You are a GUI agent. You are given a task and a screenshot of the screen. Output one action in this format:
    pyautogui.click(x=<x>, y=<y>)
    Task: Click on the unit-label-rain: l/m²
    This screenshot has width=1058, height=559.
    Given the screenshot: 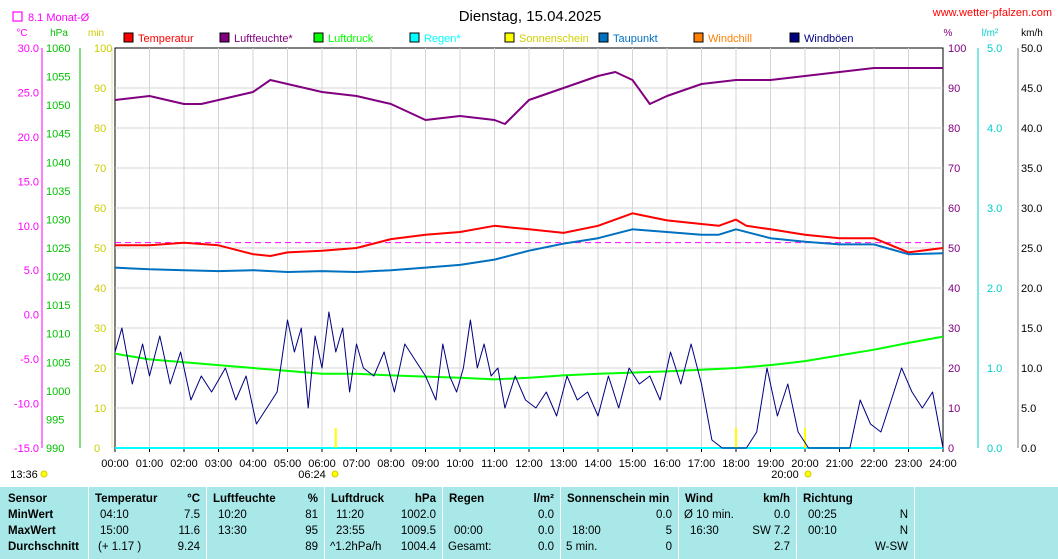 What is the action you would take?
    pyautogui.click(x=990, y=33)
    